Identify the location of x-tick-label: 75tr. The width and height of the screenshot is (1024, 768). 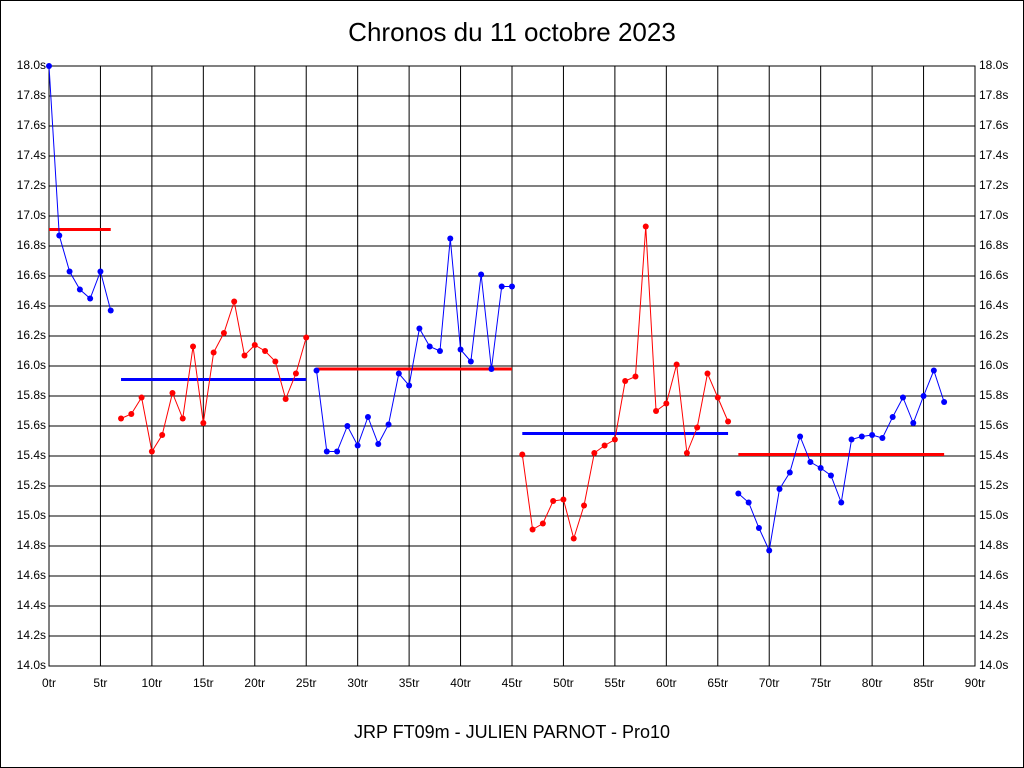
(820, 683).